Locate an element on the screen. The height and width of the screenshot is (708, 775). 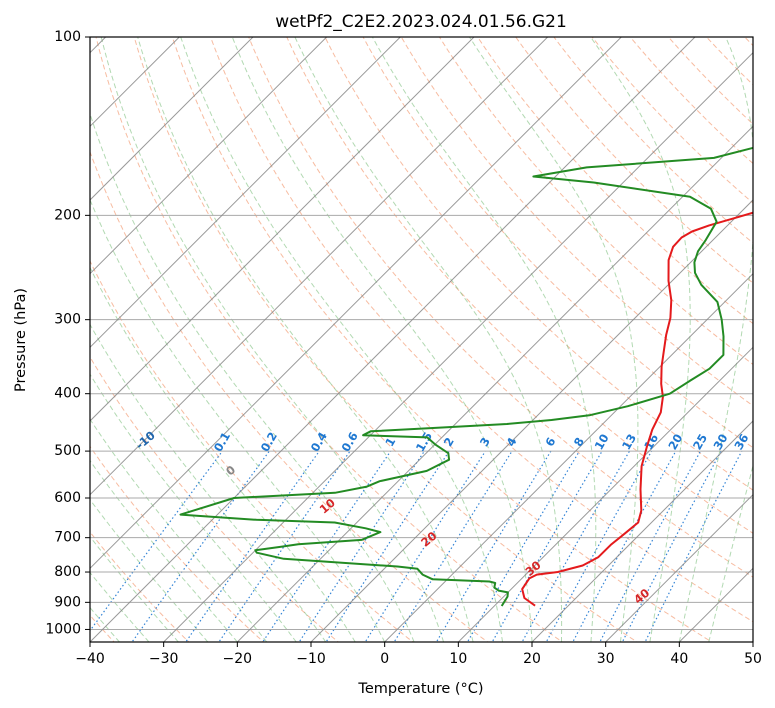
y-tick-label: 700 is located at coordinates (67, 538).